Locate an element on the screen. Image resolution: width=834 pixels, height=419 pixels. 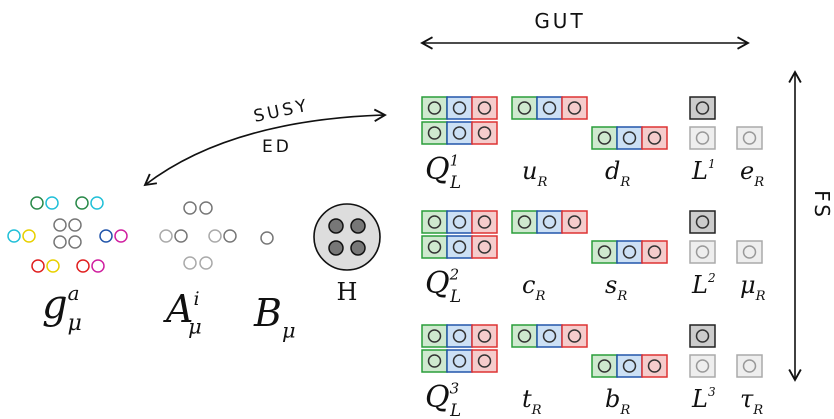
label: bR is located at coordinates (617, 401).